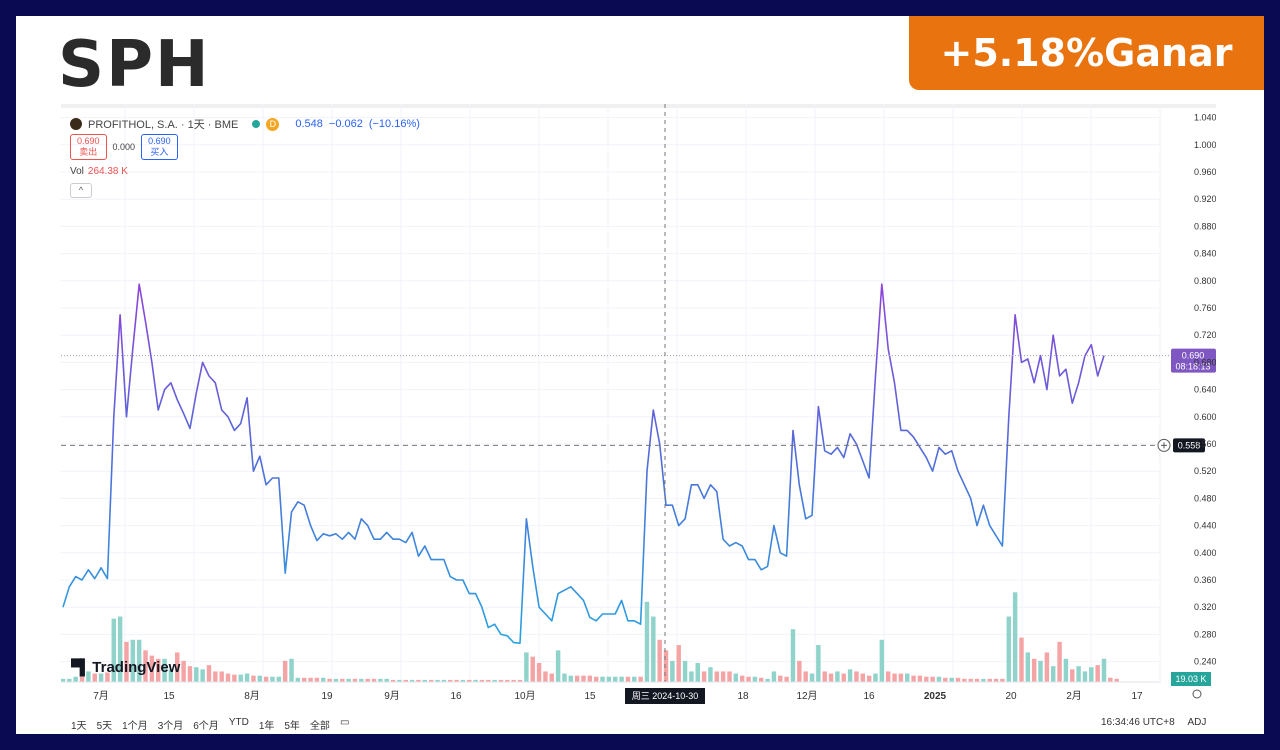 Image resolution: width=1280 pixels, height=750 pixels. I want to click on current-price-label: 0.690, so click(1193, 356).